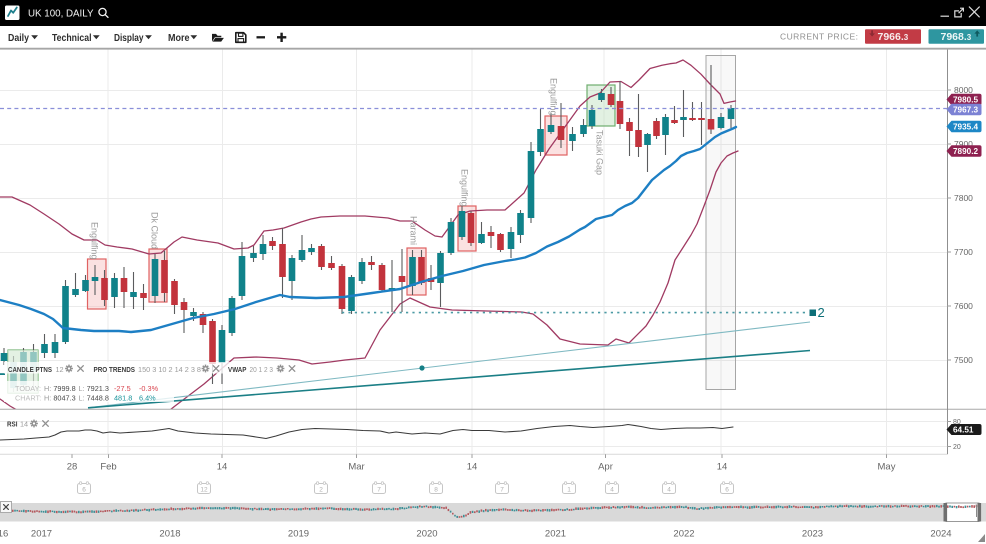  What do you see at coordinates (965, 127) in the screenshot?
I see `svg-text: 7935.4` at bounding box center [965, 127].